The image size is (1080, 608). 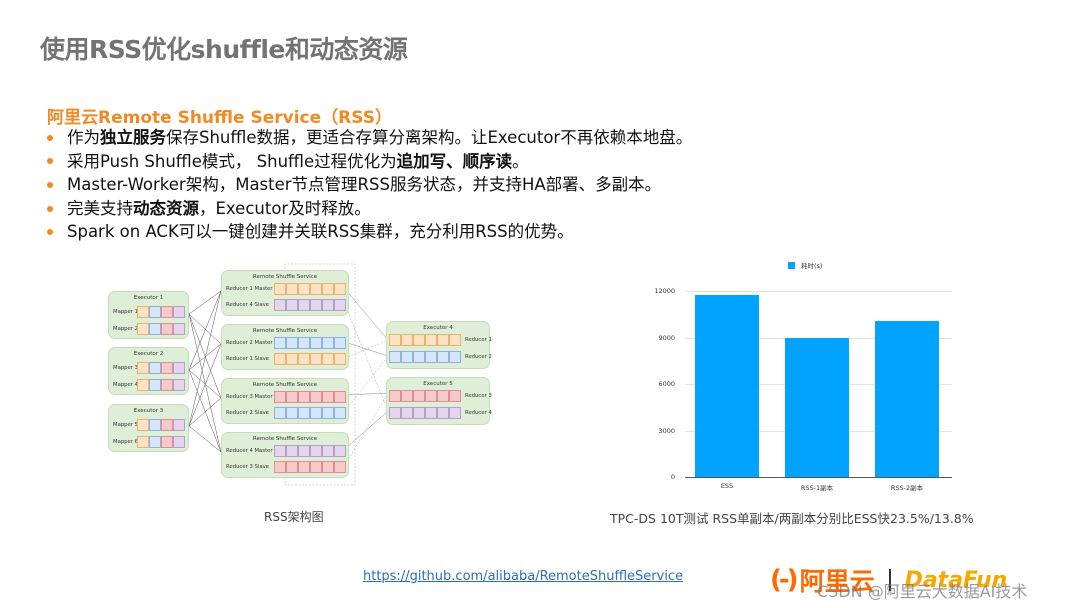 I want to click on x-tick: RSS-2副本, so click(x=907, y=488).